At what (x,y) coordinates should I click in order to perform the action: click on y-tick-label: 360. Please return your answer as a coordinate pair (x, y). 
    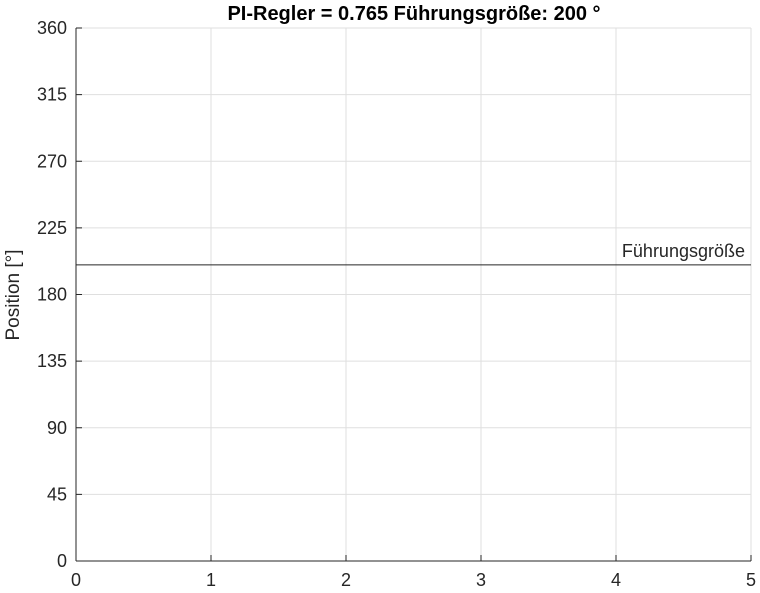
    Looking at the image, I should click on (52, 28).